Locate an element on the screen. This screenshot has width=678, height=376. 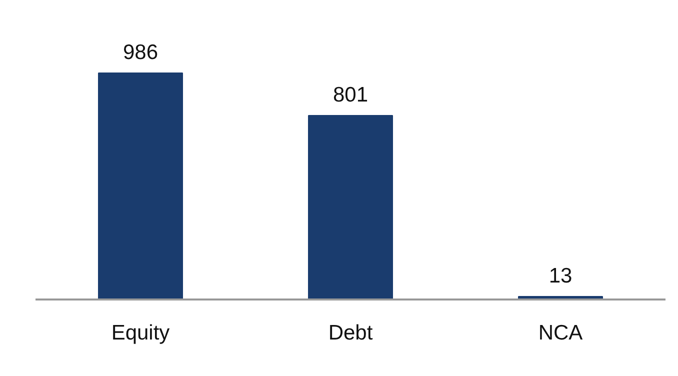
data-label: 986 is located at coordinates (140, 52).